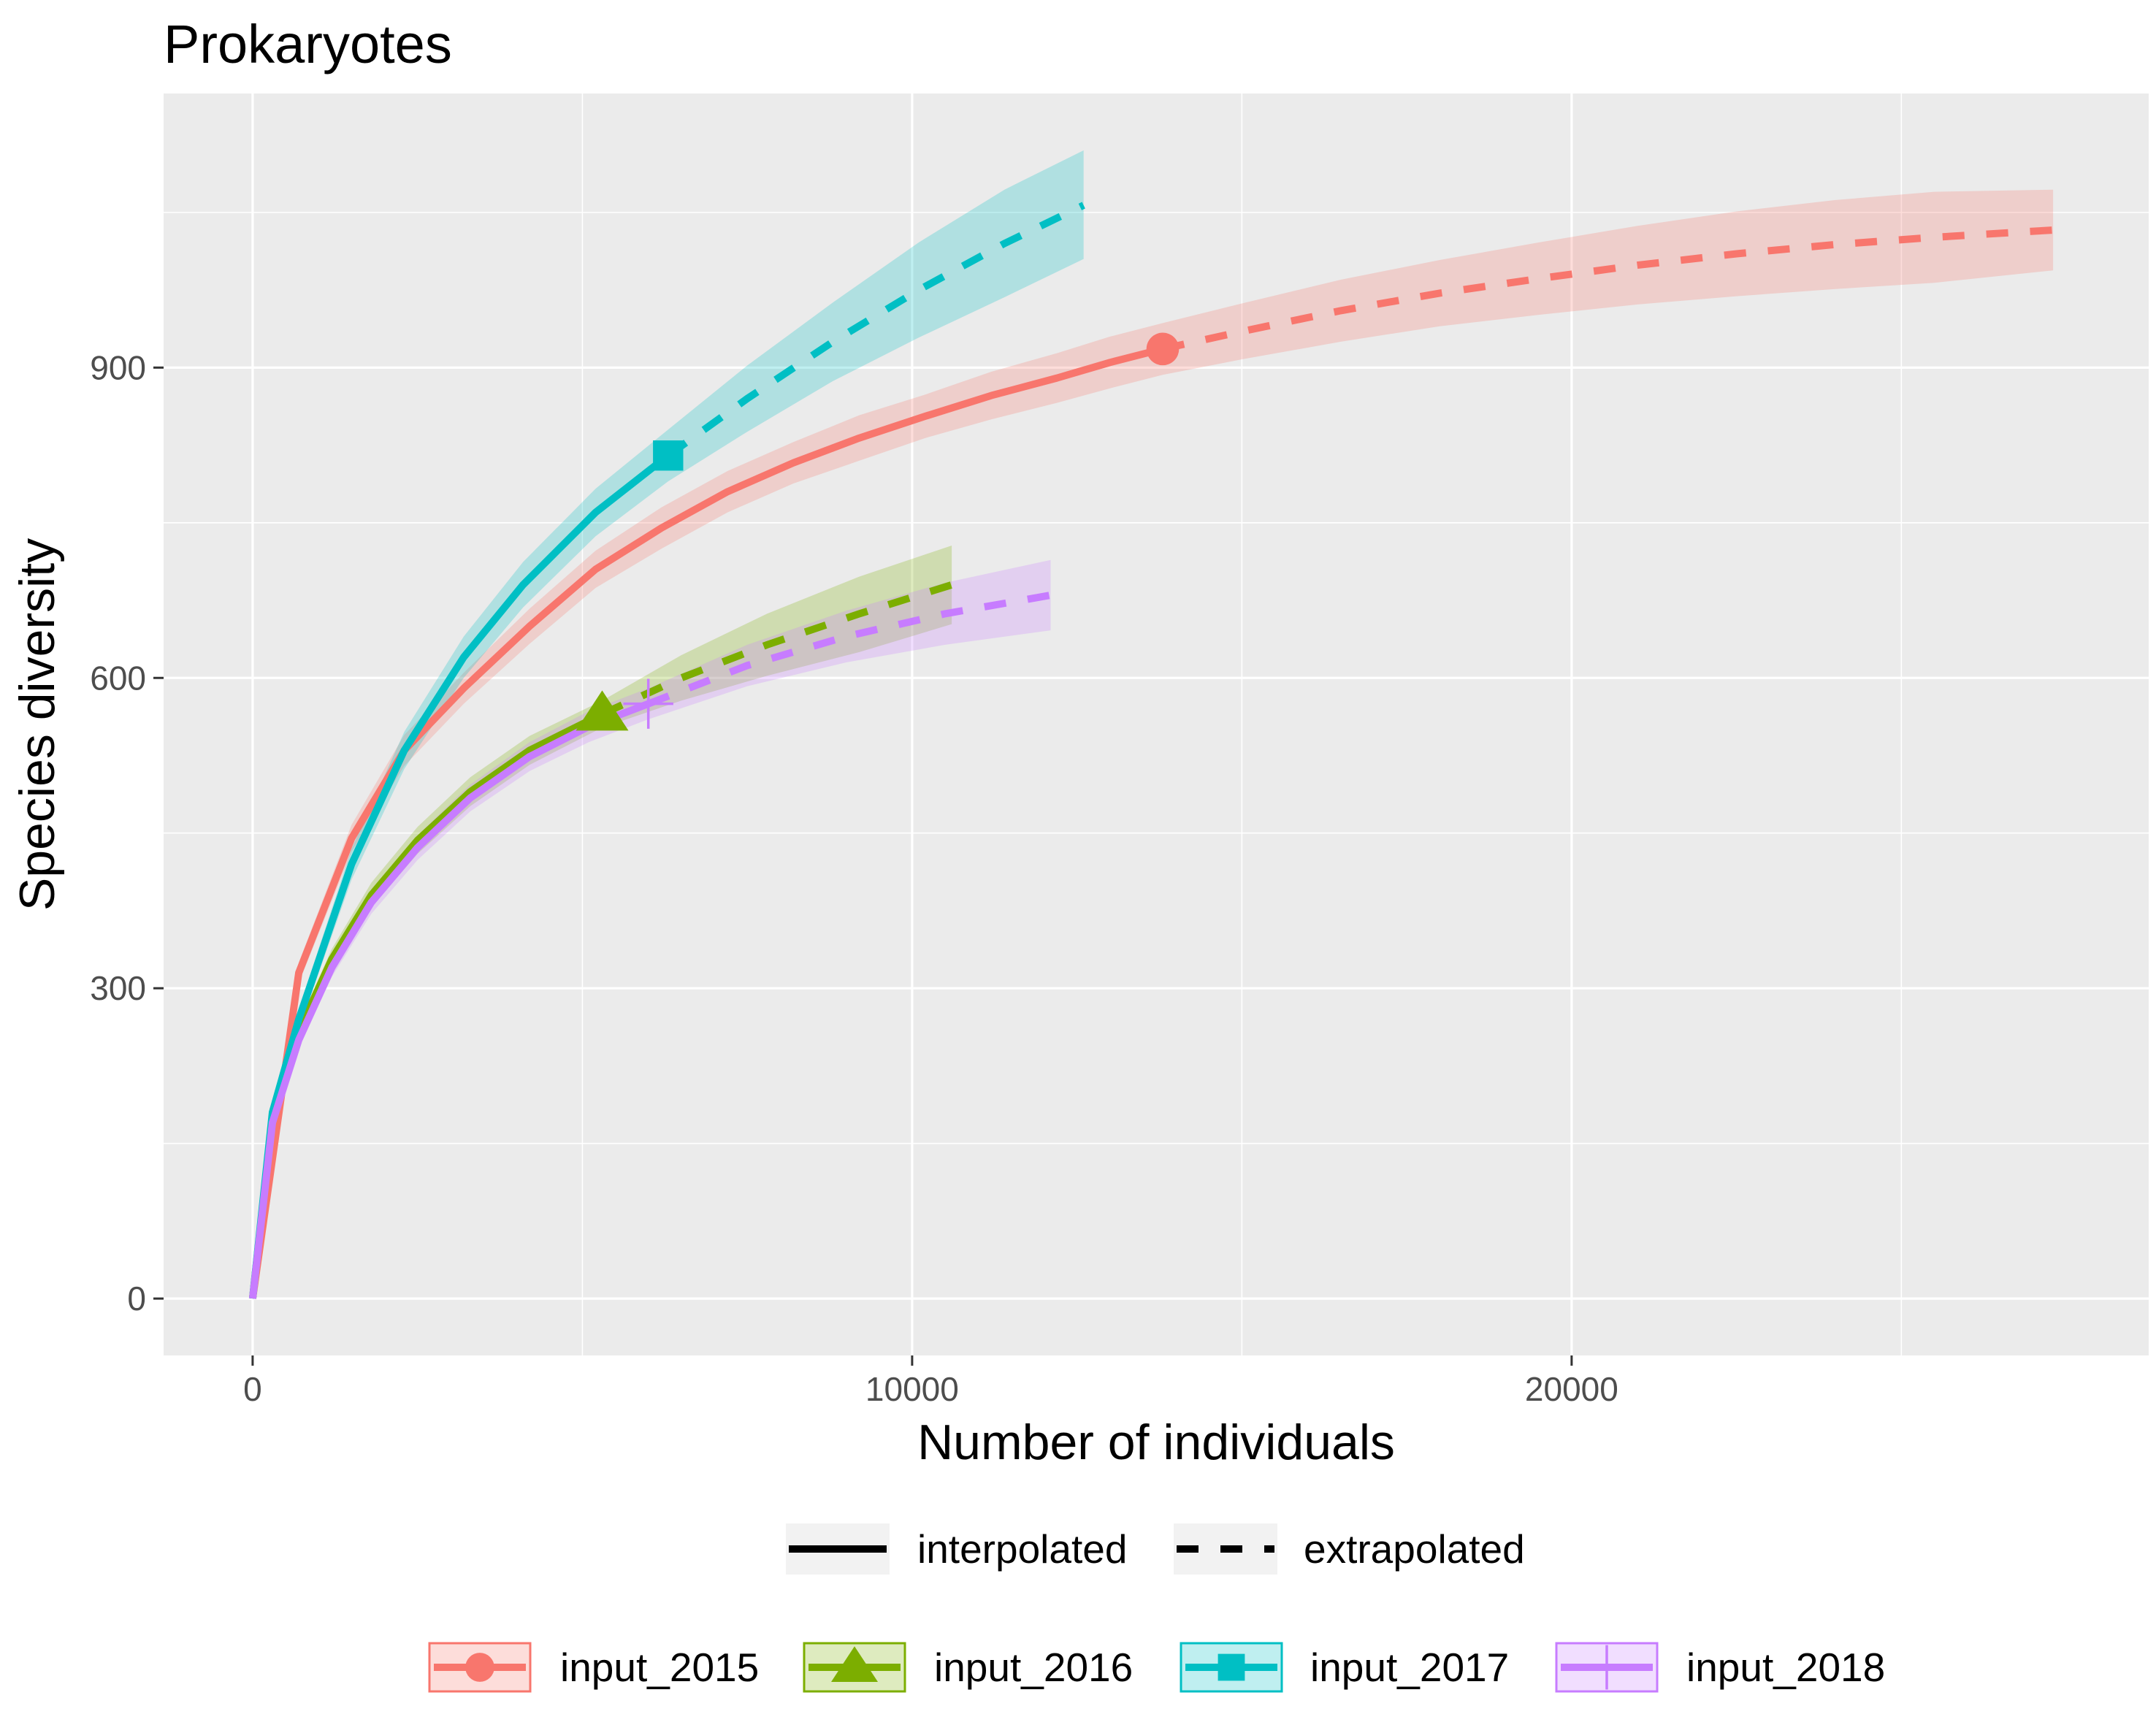 The width and height of the screenshot is (2156, 1725). I want to click on x-tick-label: 20000, so click(1572, 1389).